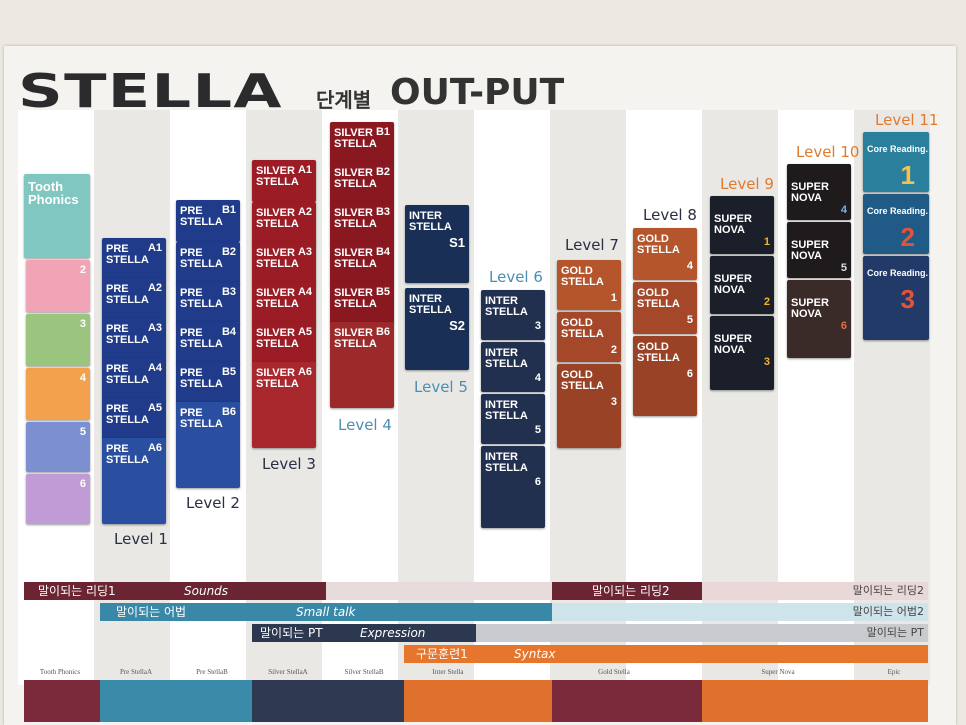  Describe the element at coordinates (689, 374) in the screenshot. I see `book-number: 6` at that location.